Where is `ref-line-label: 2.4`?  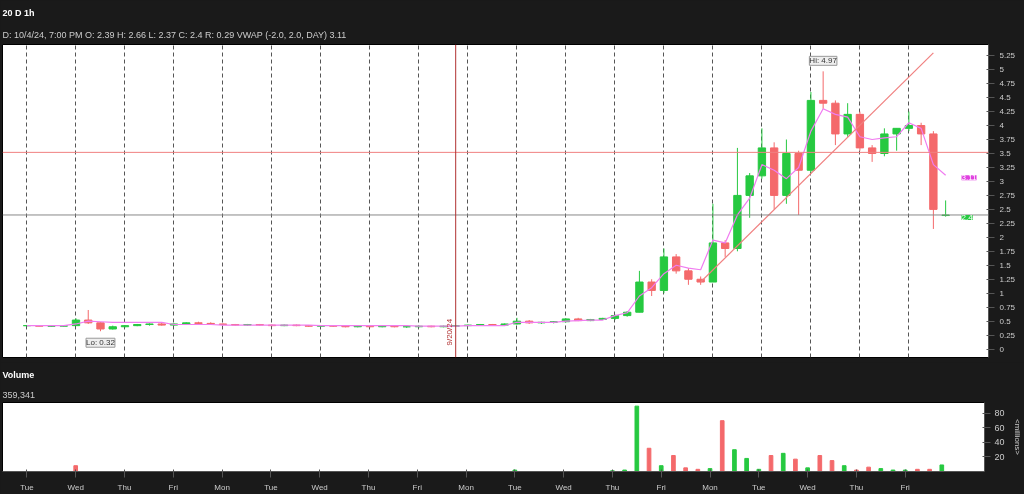
ref-line-label: 2.4 is located at coordinates (967, 217).